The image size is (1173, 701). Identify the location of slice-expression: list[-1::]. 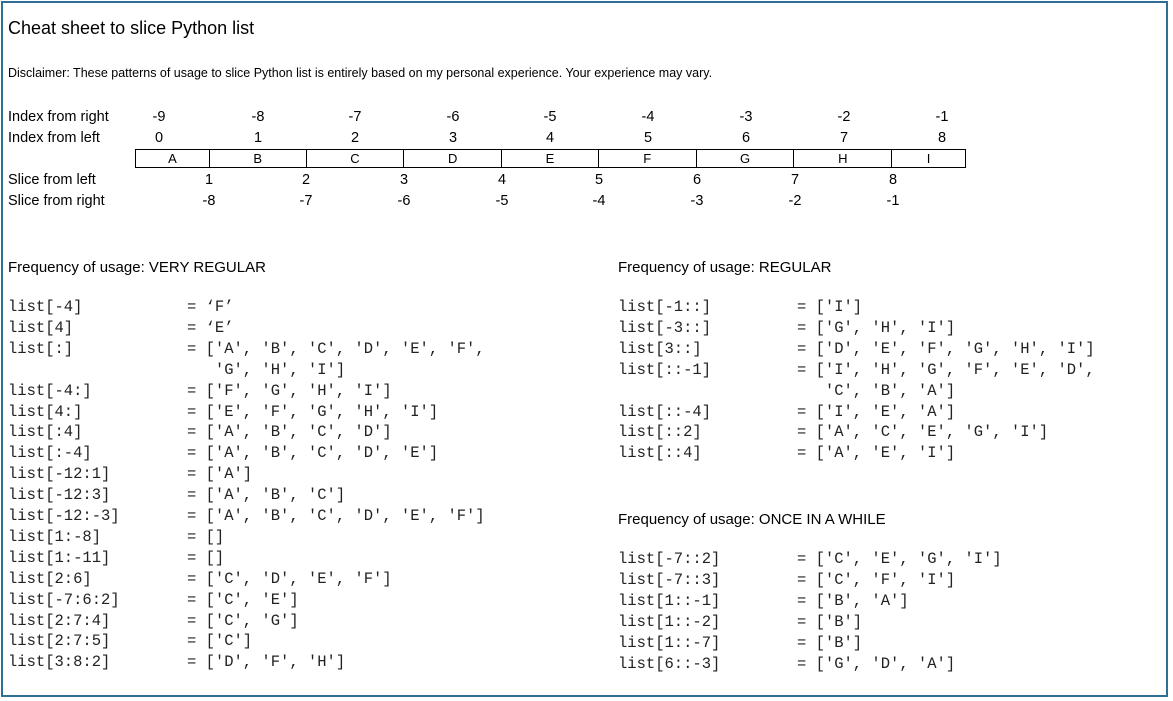
(665, 307).